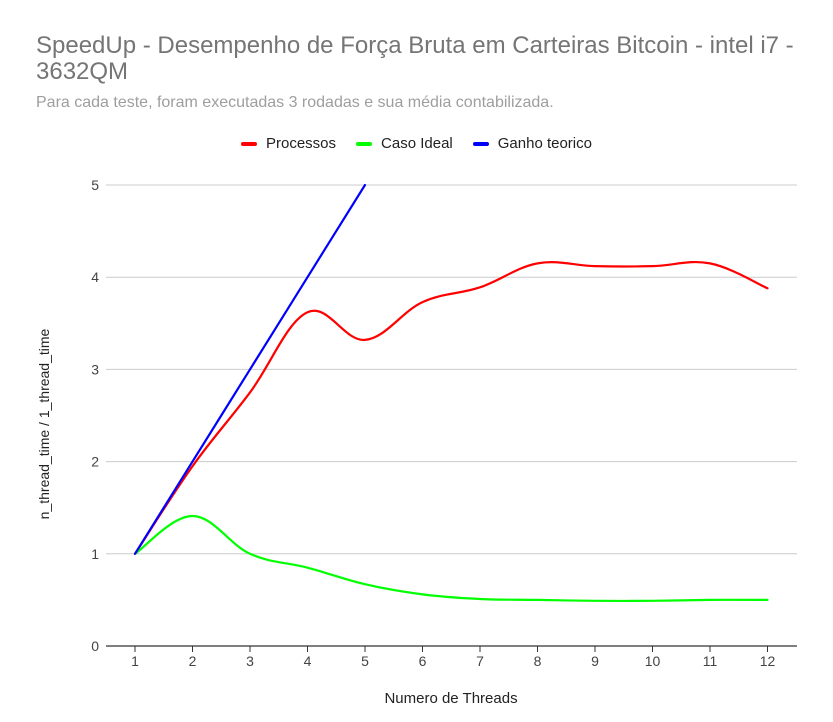  Describe the element at coordinates (95, 185) in the screenshot. I see `y-tick-label-5: 5` at that location.